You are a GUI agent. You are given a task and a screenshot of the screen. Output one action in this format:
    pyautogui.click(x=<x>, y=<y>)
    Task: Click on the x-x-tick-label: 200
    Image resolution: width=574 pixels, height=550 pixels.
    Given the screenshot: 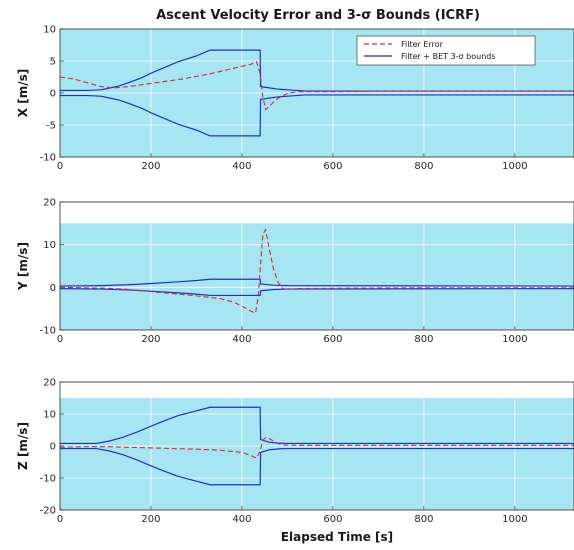 What is the action you would take?
    pyautogui.click(x=150, y=166)
    